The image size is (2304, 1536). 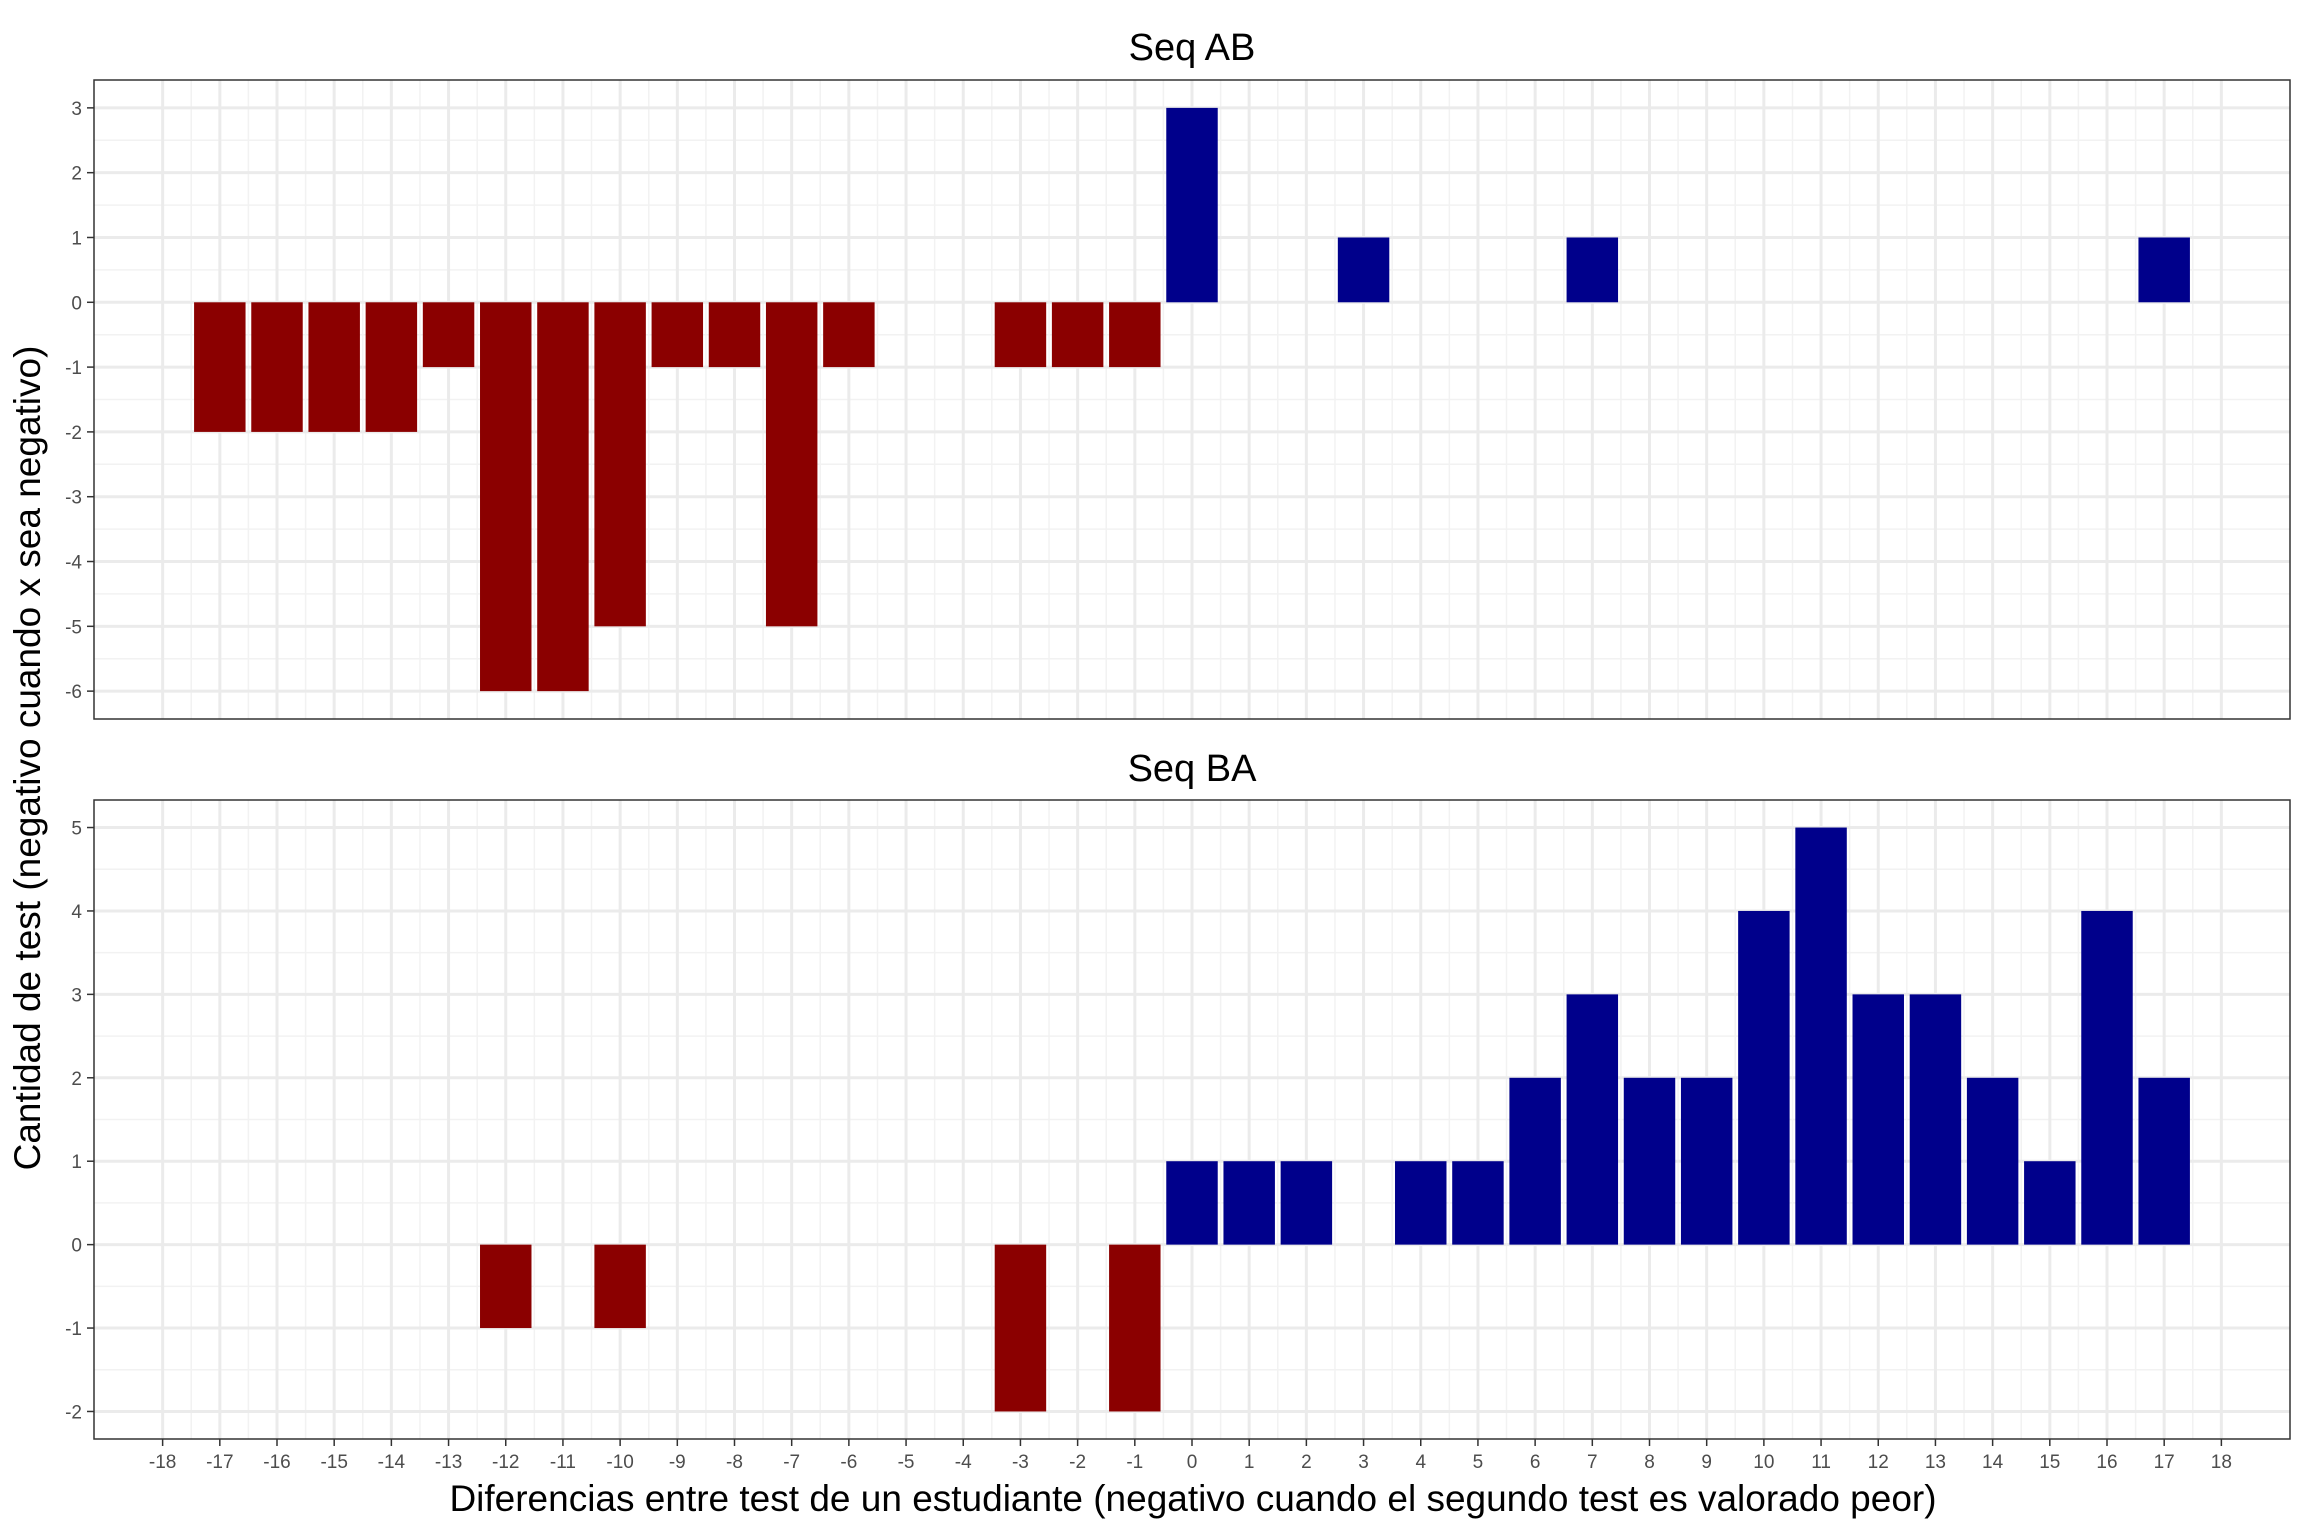 I want to click on y-tick-label: 5, so click(x=76, y=829).